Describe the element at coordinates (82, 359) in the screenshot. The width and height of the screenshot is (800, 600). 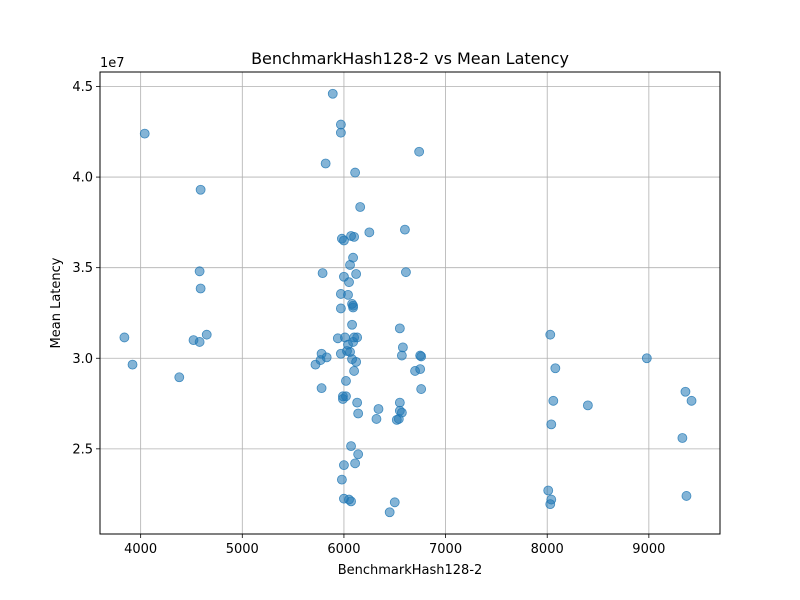
I see `y-tick-label: 3.0` at that location.